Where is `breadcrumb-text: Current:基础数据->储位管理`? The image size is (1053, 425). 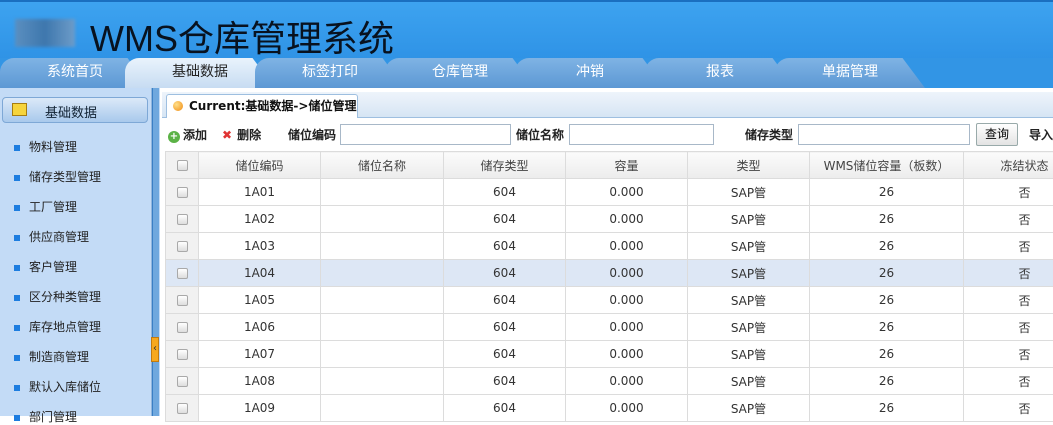
breadcrumb-text: Current:基础数据->储位管理 is located at coordinates (272, 106).